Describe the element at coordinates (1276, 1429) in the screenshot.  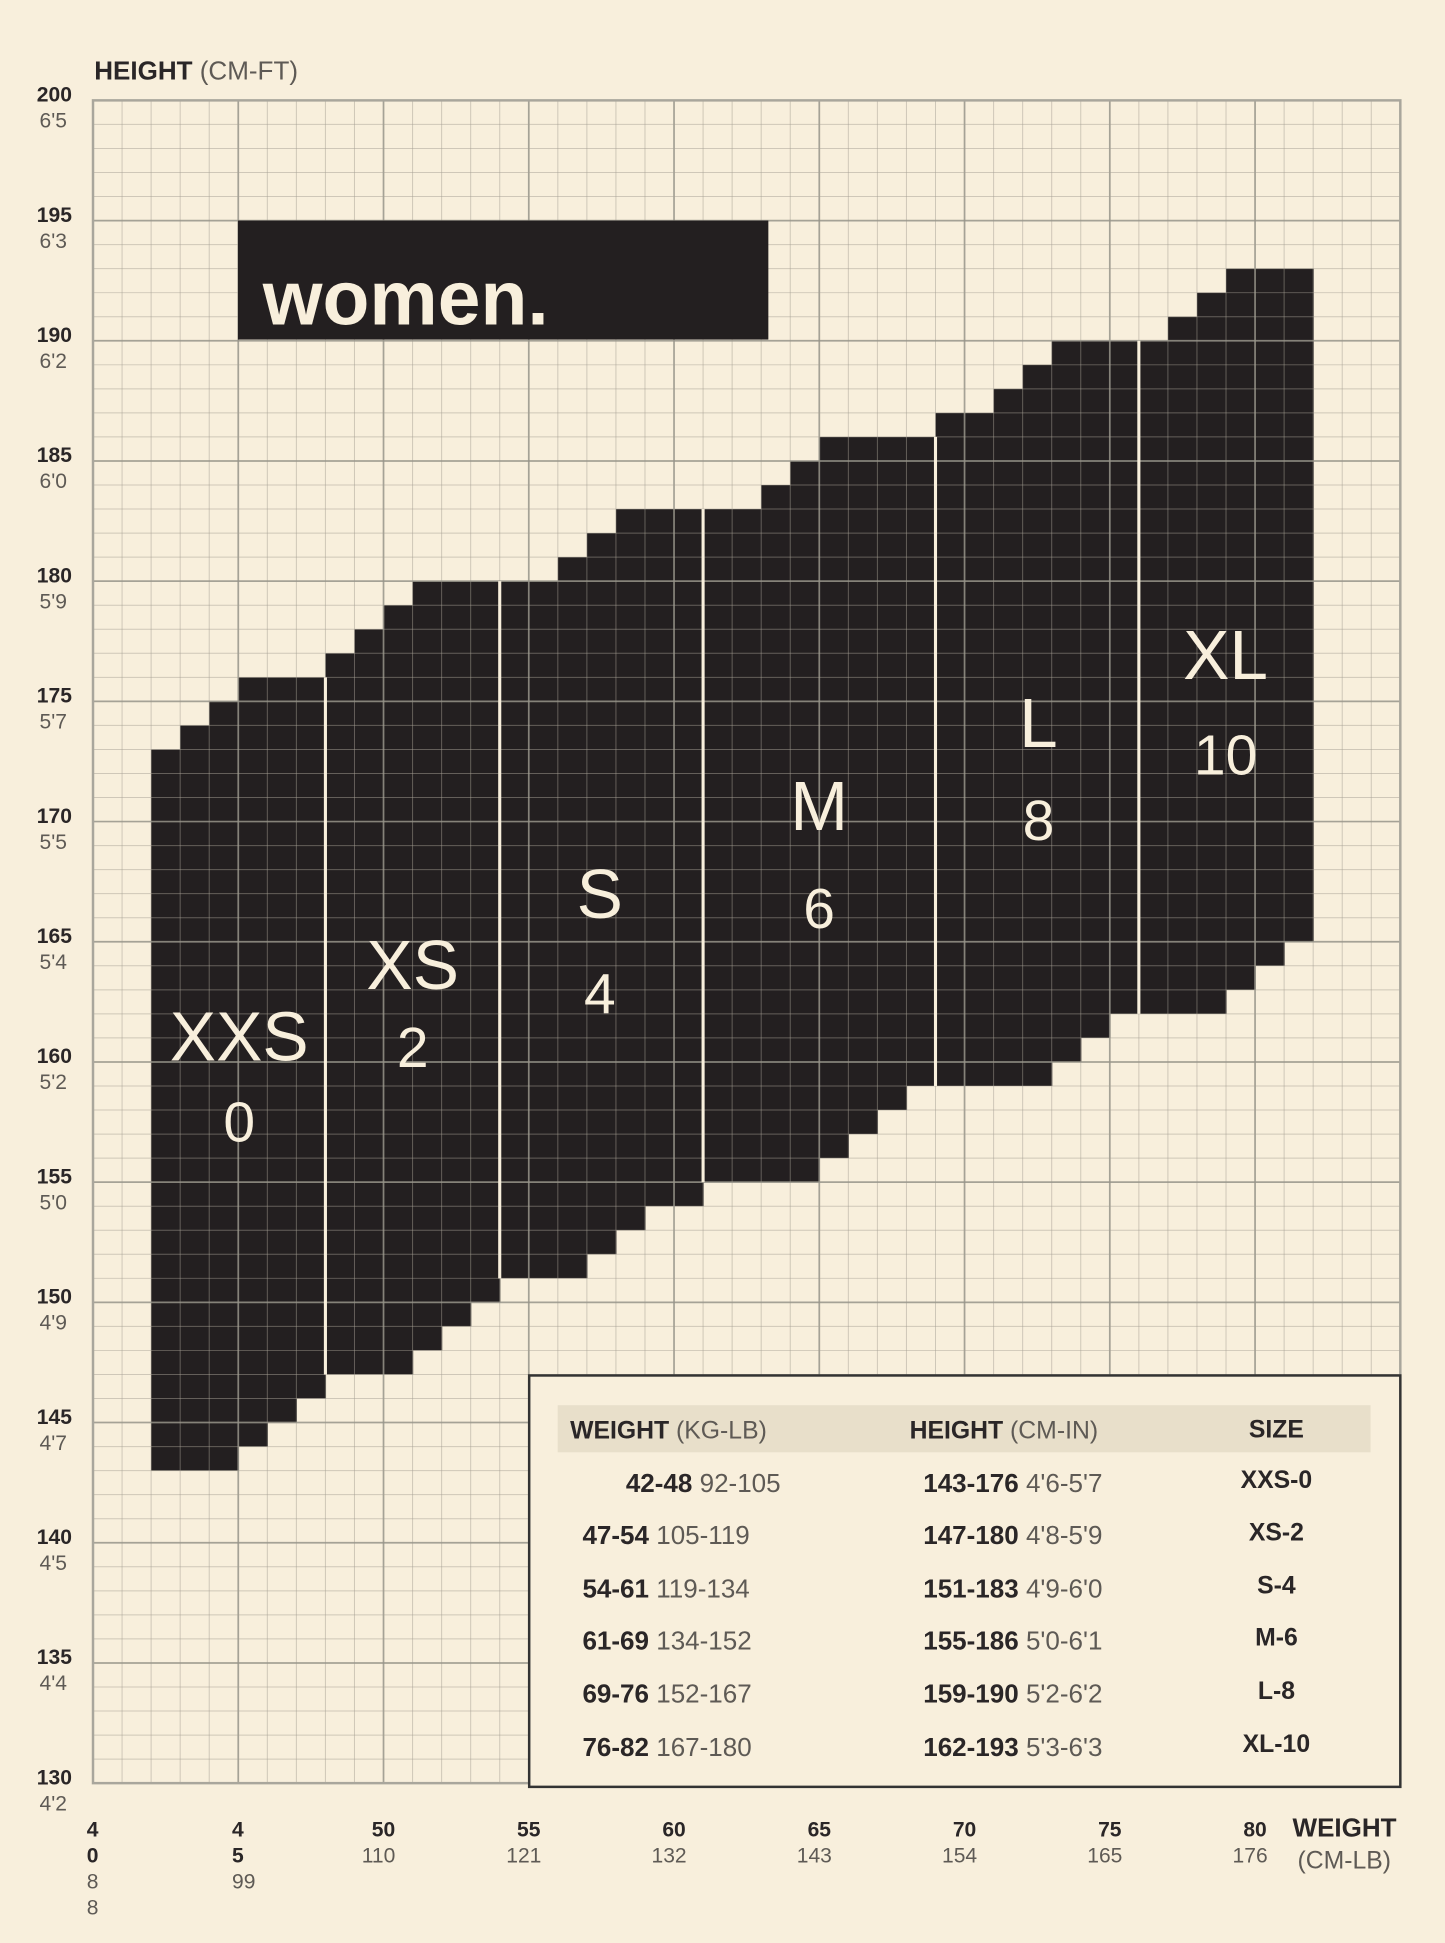
I see `header-size: SIZE` at that location.